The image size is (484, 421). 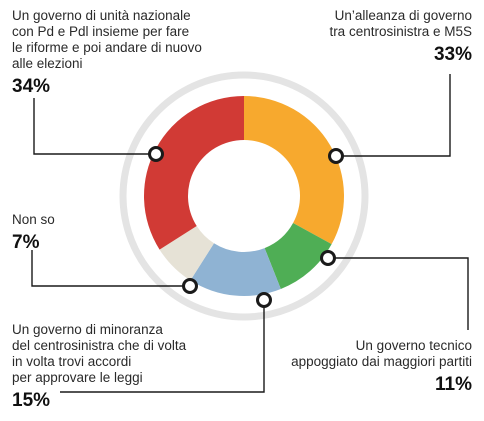 What do you see at coordinates (190, 286) in the screenshot?
I see `marker-non-so` at bounding box center [190, 286].